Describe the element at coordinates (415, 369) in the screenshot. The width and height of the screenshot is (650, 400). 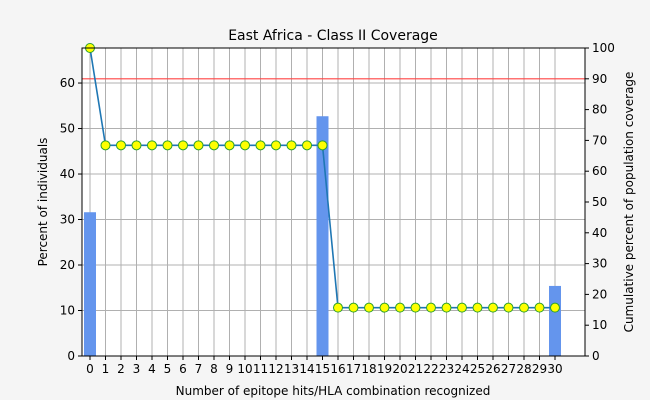
I see `x-tick-label: 21` at that location.